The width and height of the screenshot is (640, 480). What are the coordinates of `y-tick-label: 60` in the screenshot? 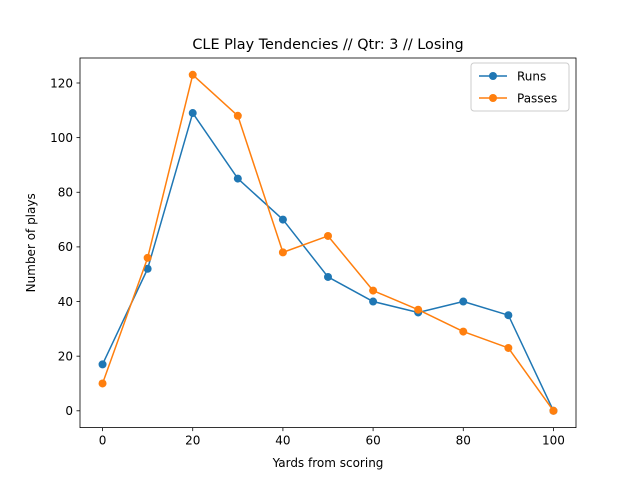 It's located at (65, 247).